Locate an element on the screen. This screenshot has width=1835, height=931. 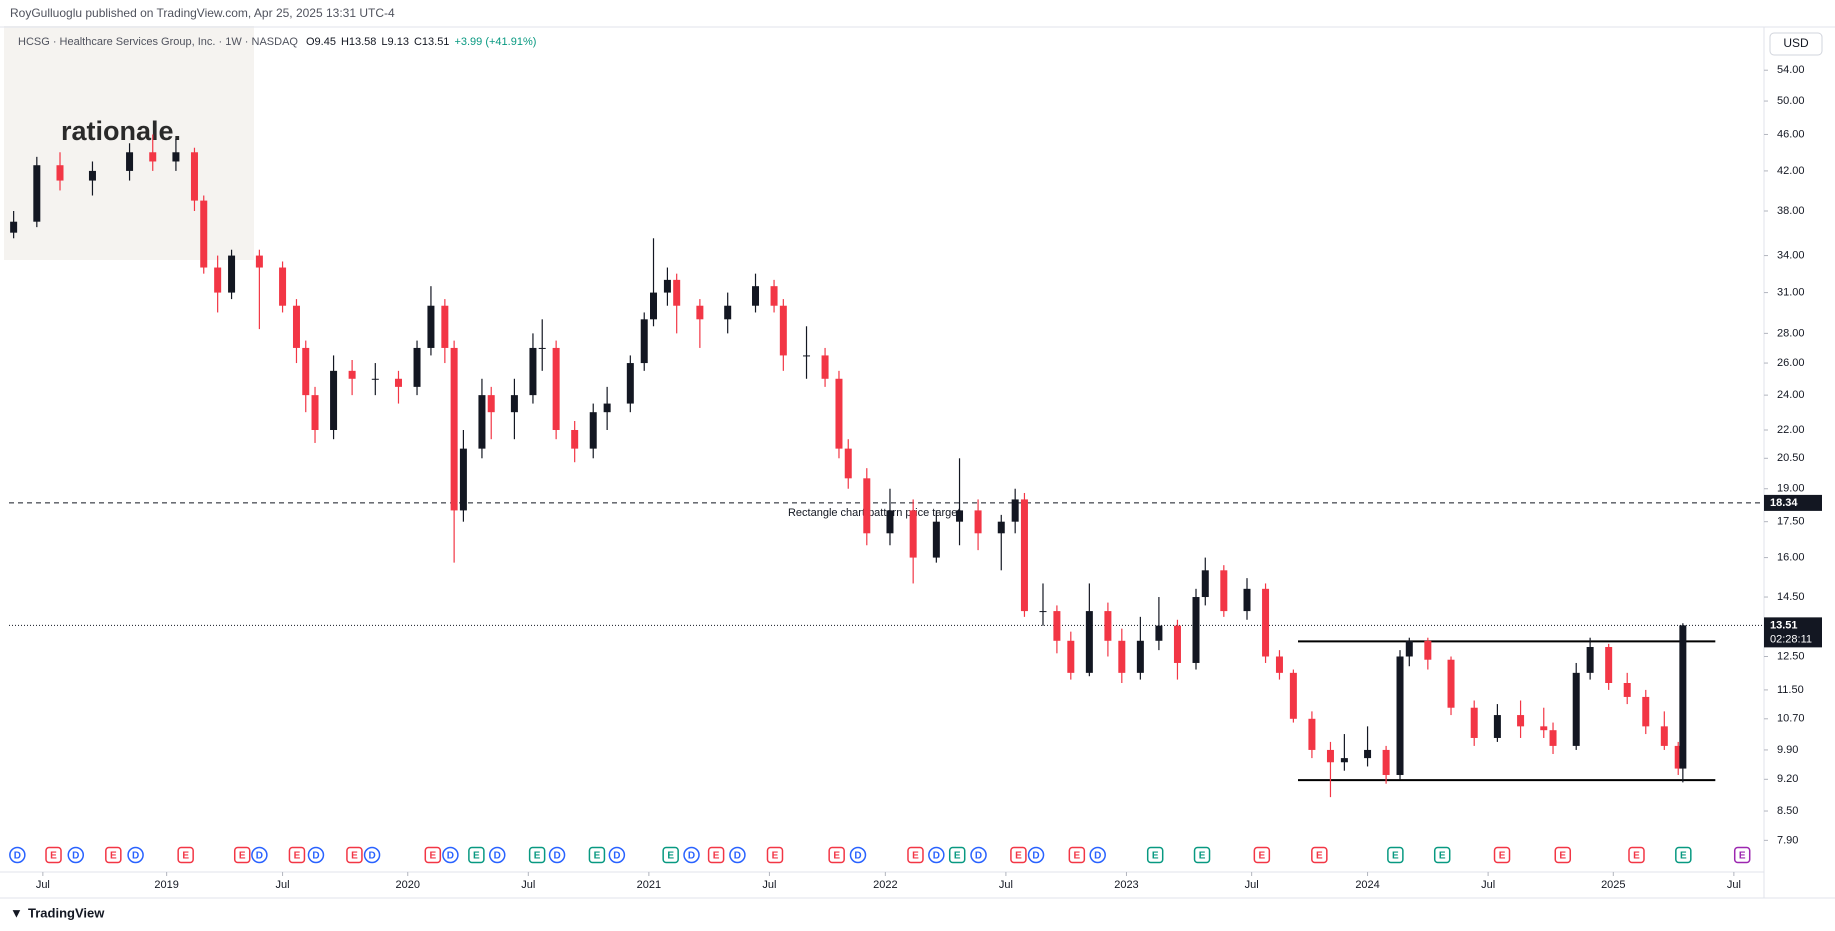
y-tick-label: 22.00 is located at coordinates (1791, 430).